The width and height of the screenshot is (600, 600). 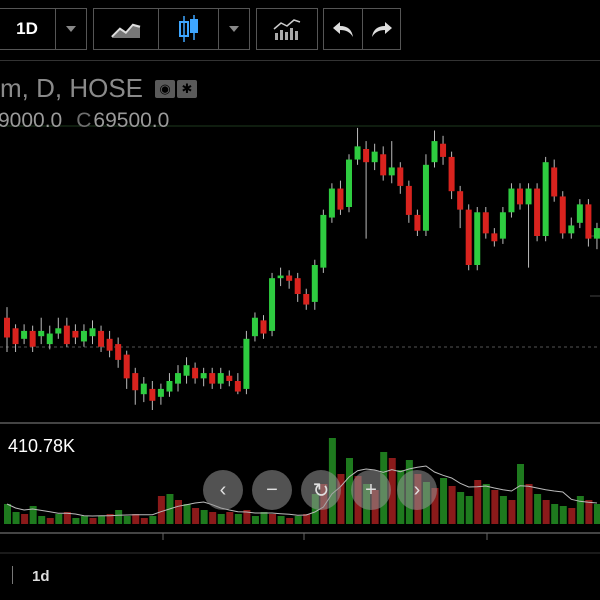 I want to click on ohlc-partial-value: 9000.0, so click(x=31, y=120).